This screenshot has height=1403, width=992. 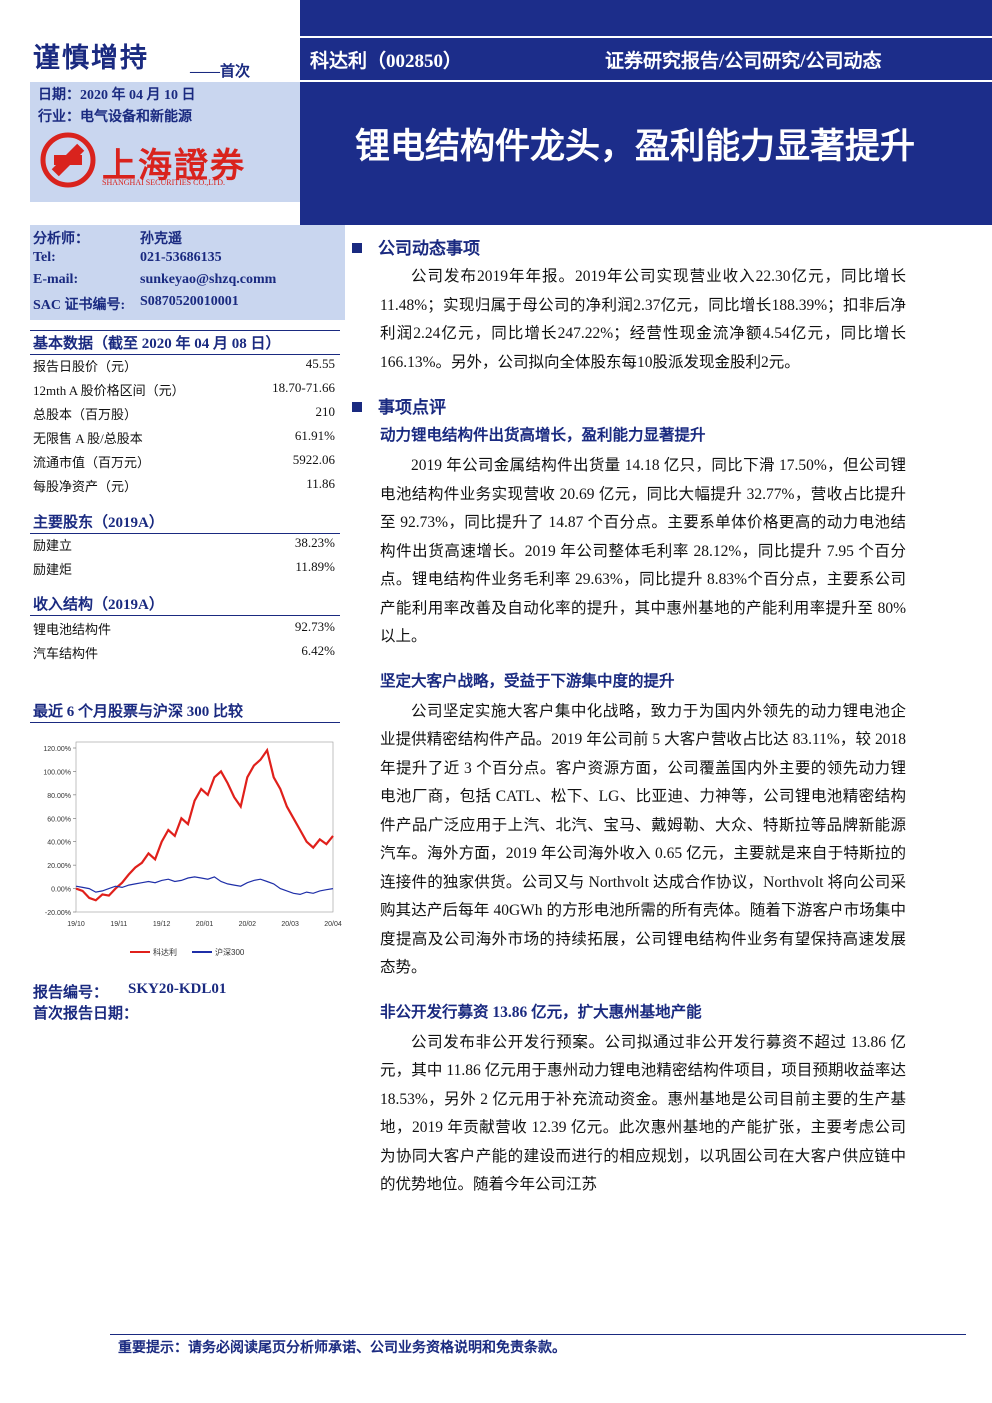 What do you see at coordinates (315, 566) in the screenshot?
I see `row-value: 11.89%` at bounding box center [315, 566].